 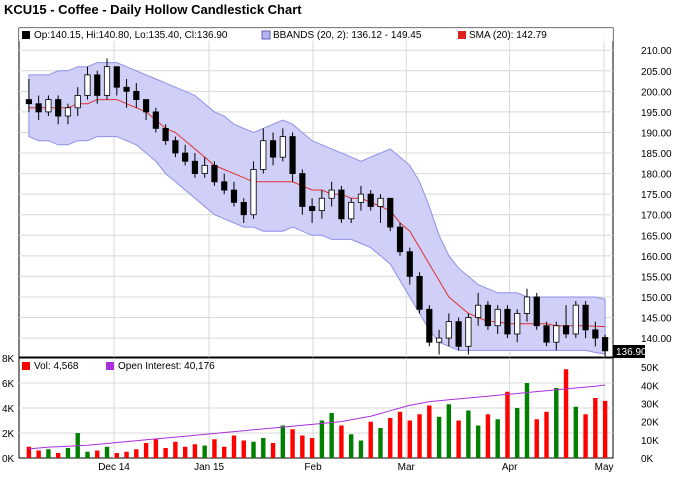 What do you see at coordinates (650, 414) in the screenshot?
I see `open-interest-axis-ticks: 0K 10K 20K 30K 40K 50K` at bounding box center [650, 414].